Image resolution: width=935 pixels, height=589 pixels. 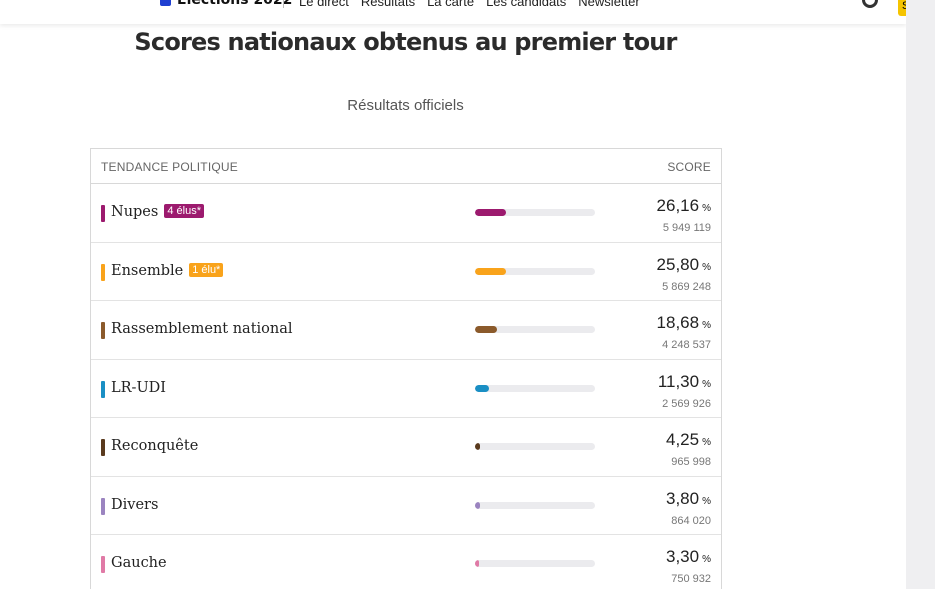 I want to click on nav-link-newsletter: Newsletter, so click(x=609, y=4).